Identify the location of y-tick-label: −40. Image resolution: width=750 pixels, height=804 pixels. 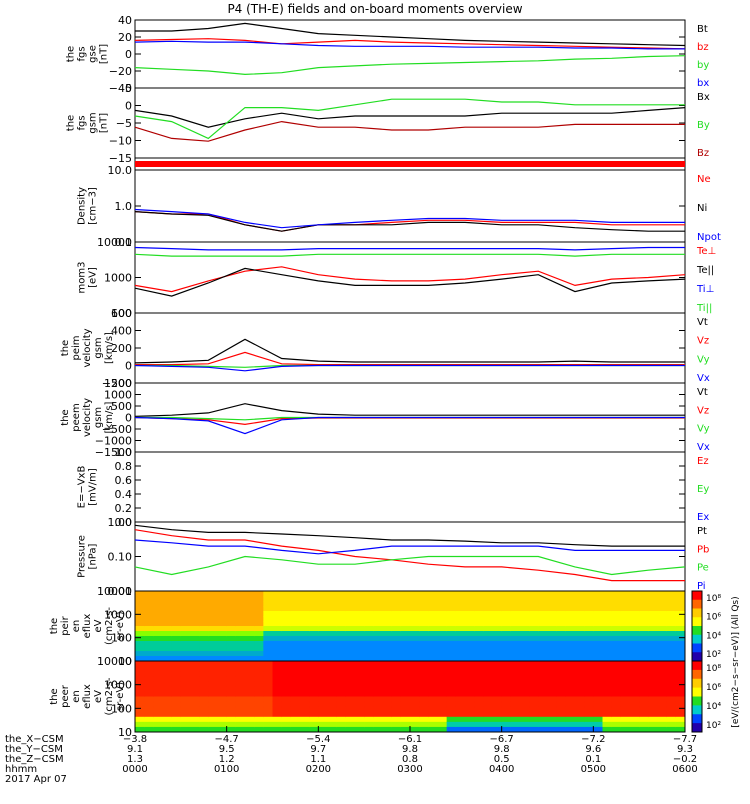
(120, 88).